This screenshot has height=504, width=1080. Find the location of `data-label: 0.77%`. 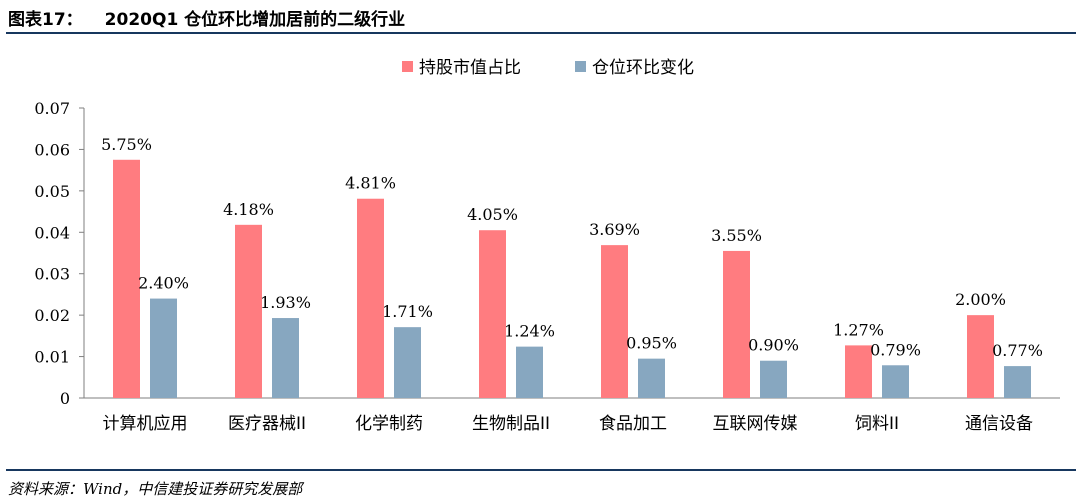

data-label: 0.77% is located at coordinates (1017, 350).